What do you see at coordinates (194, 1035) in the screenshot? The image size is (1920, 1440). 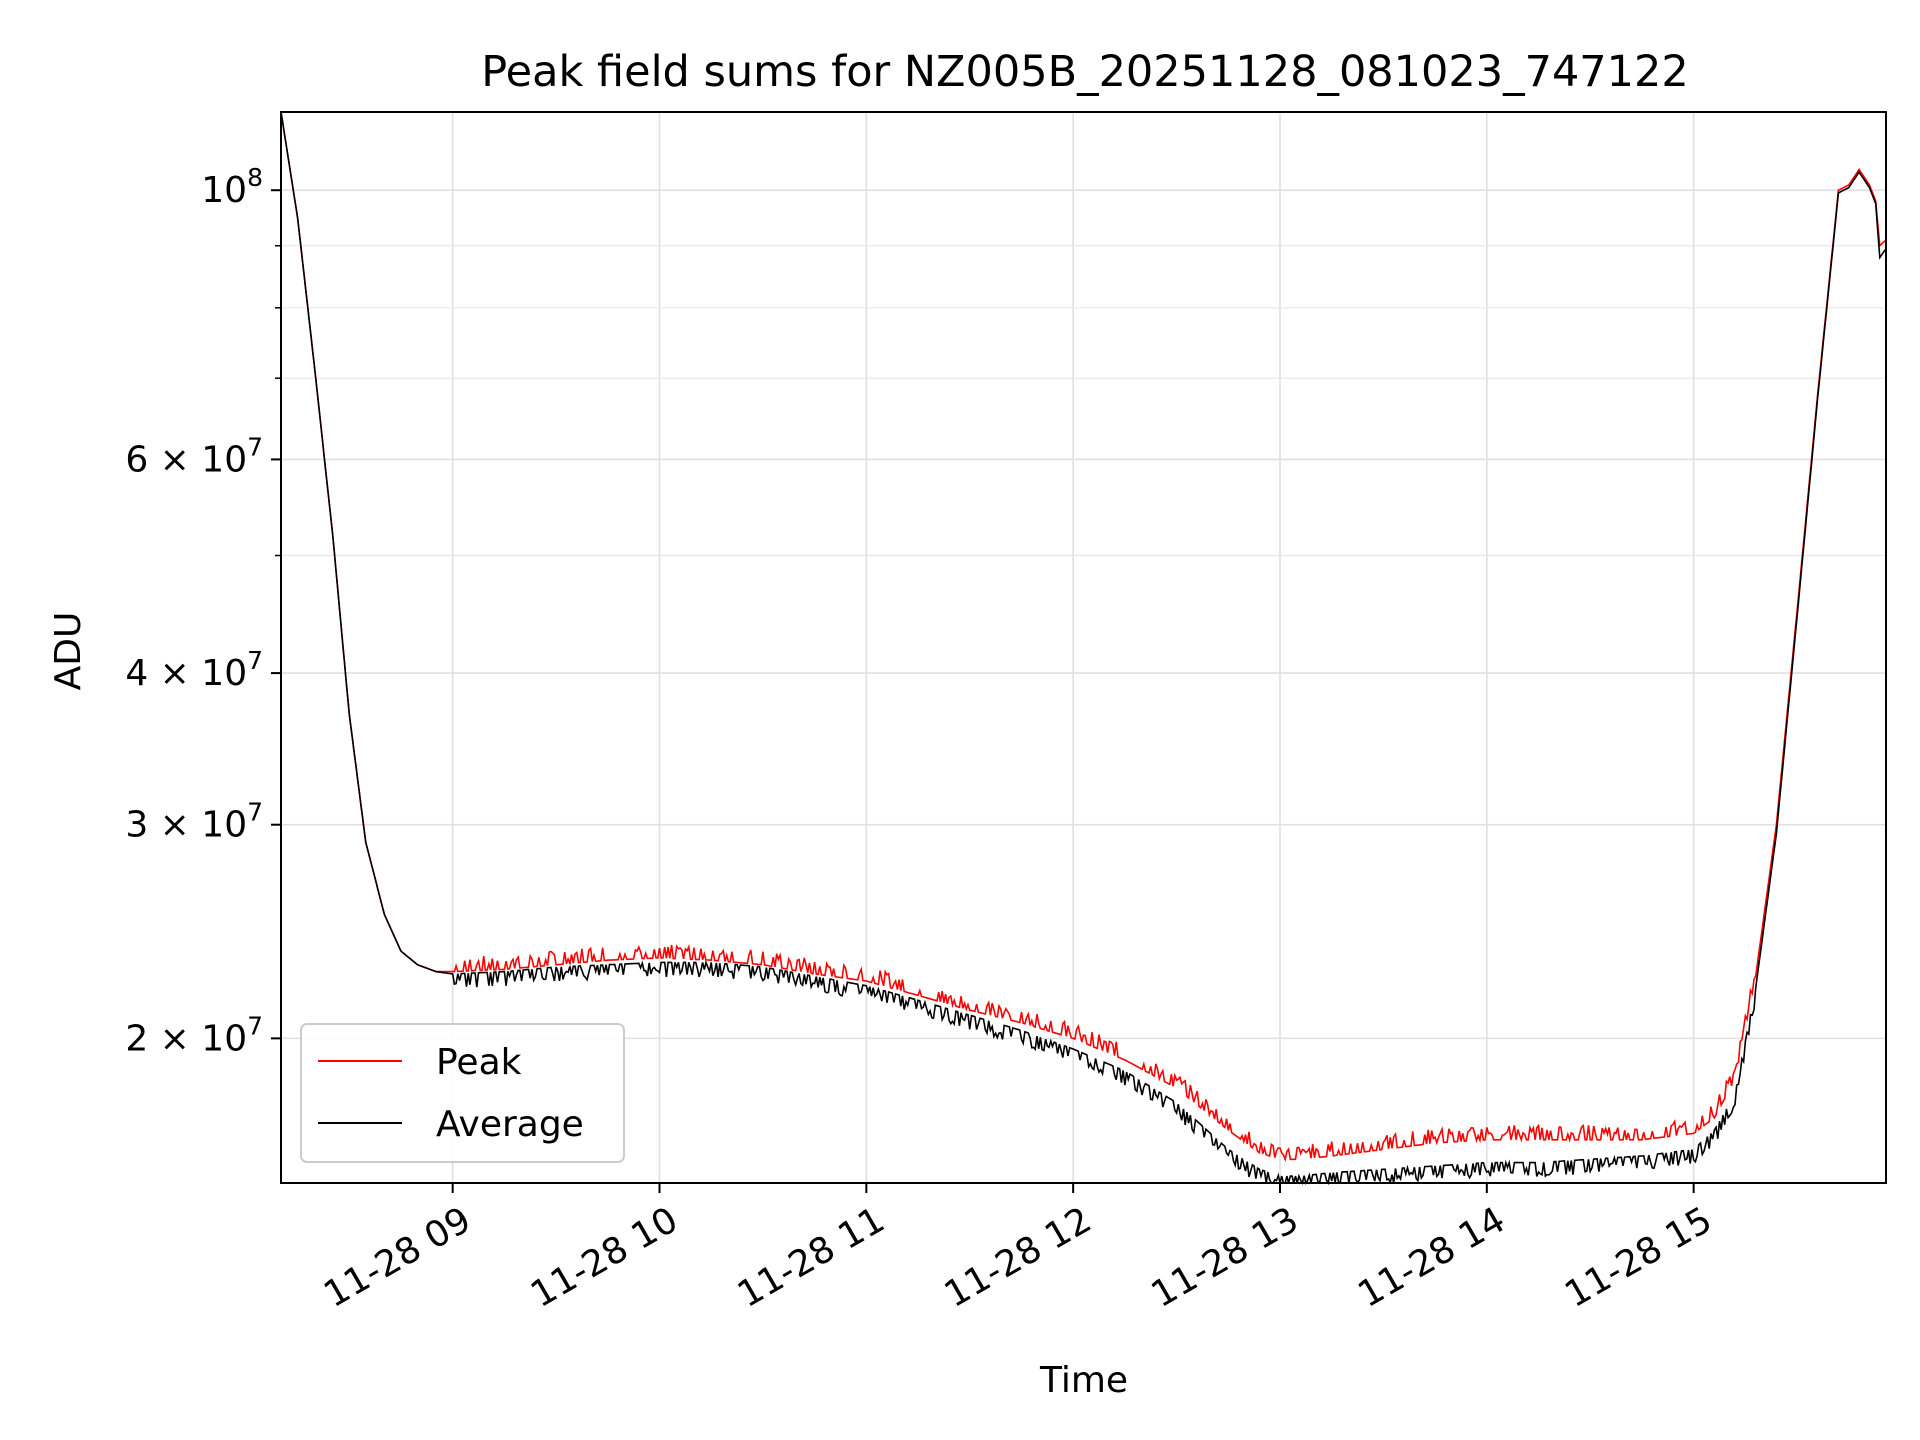 I see `y-tick-label: 2 × 107` at bounding box center [194, 1035].